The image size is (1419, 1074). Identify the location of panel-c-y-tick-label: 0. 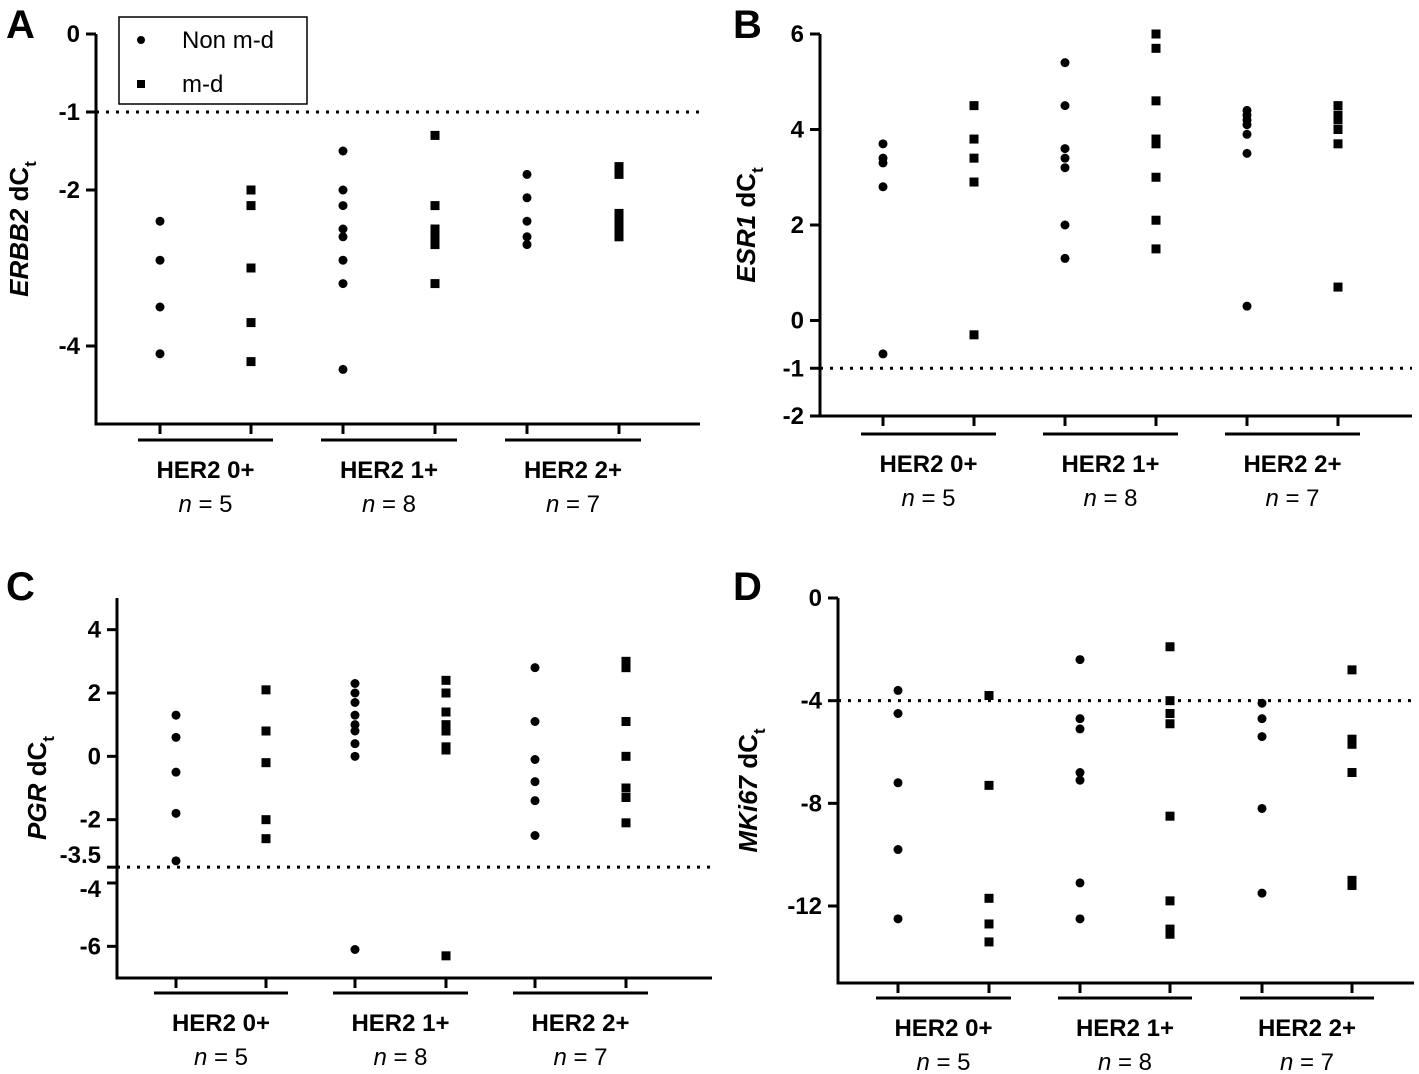
(94, 756).